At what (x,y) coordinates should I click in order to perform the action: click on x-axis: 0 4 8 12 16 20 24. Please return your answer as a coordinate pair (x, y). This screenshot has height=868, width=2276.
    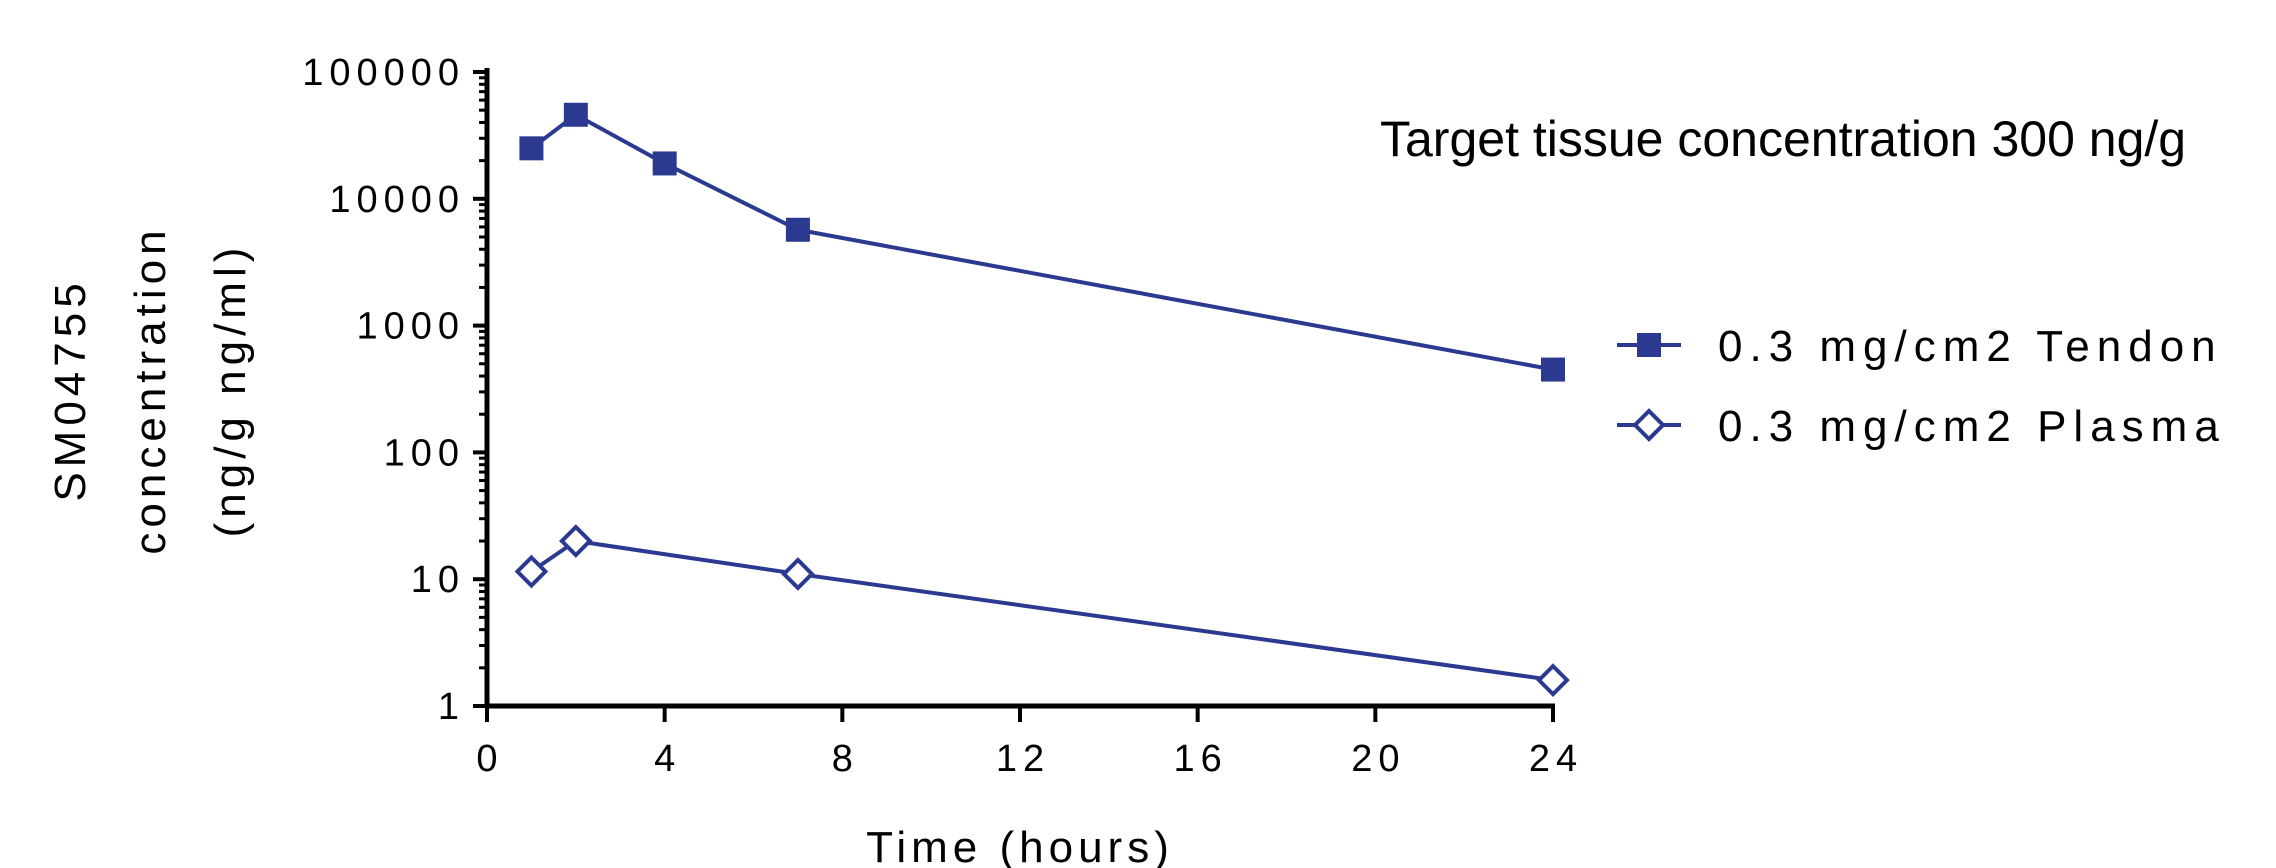
    Looking at the image, I should click on (1029, 741).